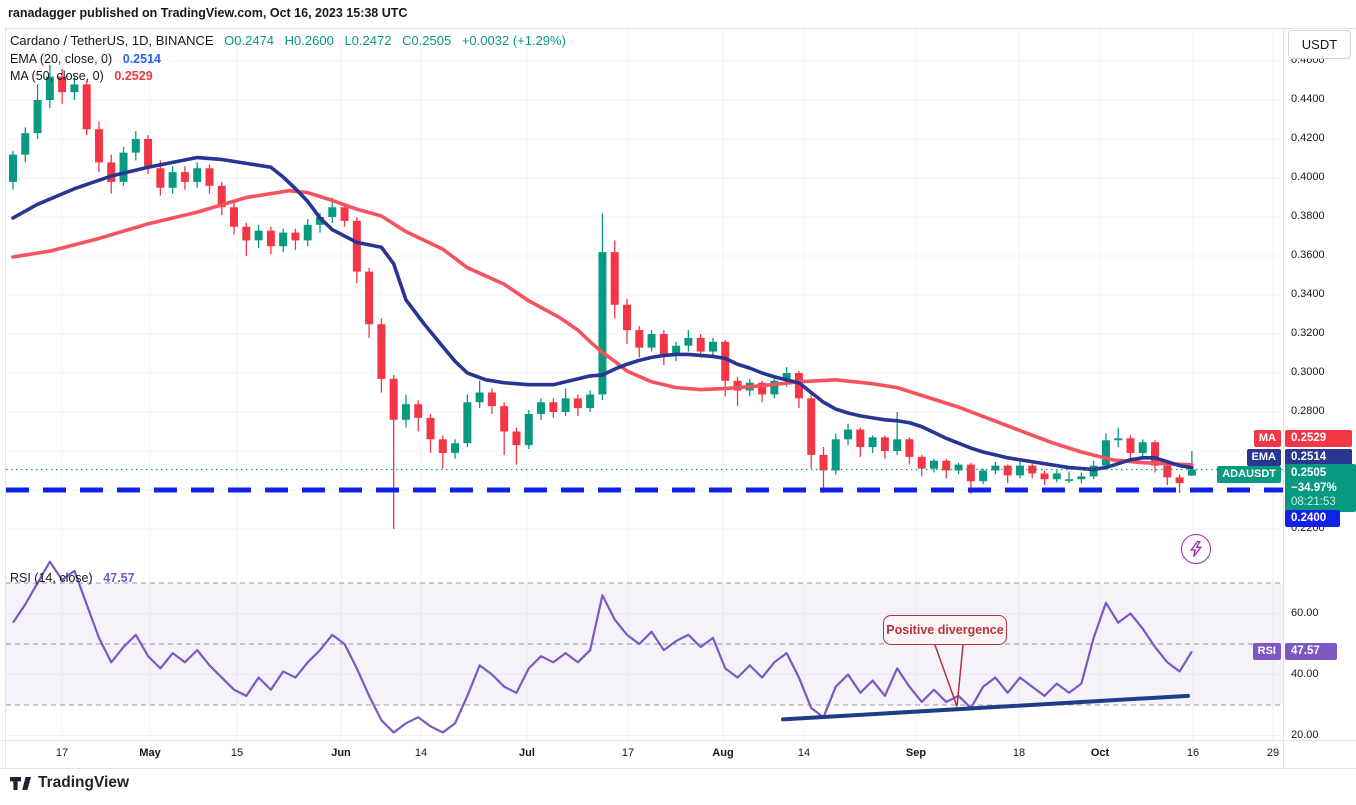  I want to click on open-value: O0.2474, so click(249, 40).